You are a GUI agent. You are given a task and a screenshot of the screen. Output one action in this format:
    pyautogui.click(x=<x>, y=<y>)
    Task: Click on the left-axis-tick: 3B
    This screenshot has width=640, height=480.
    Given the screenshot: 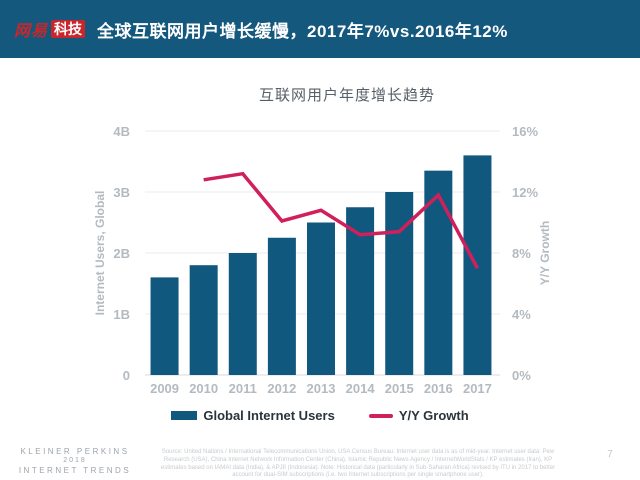 What is the action you would take?
    pyautogui.click(x=121, y=192)
    